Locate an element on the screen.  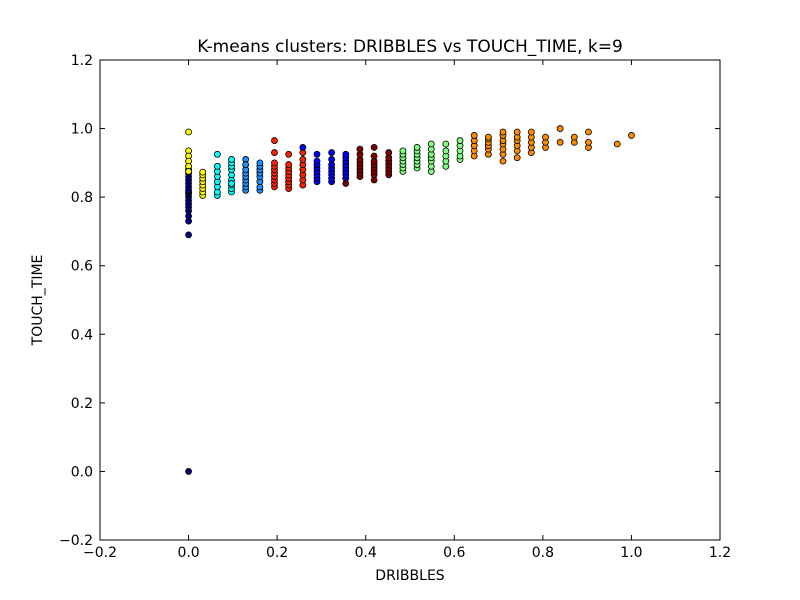
x-tick-label: 1.0 is located at coordinates (631, 553).